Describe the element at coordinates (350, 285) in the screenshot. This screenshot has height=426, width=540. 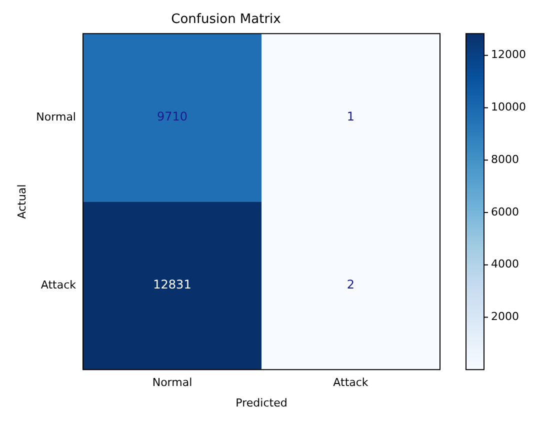
I see `data-label: 2` at that location.